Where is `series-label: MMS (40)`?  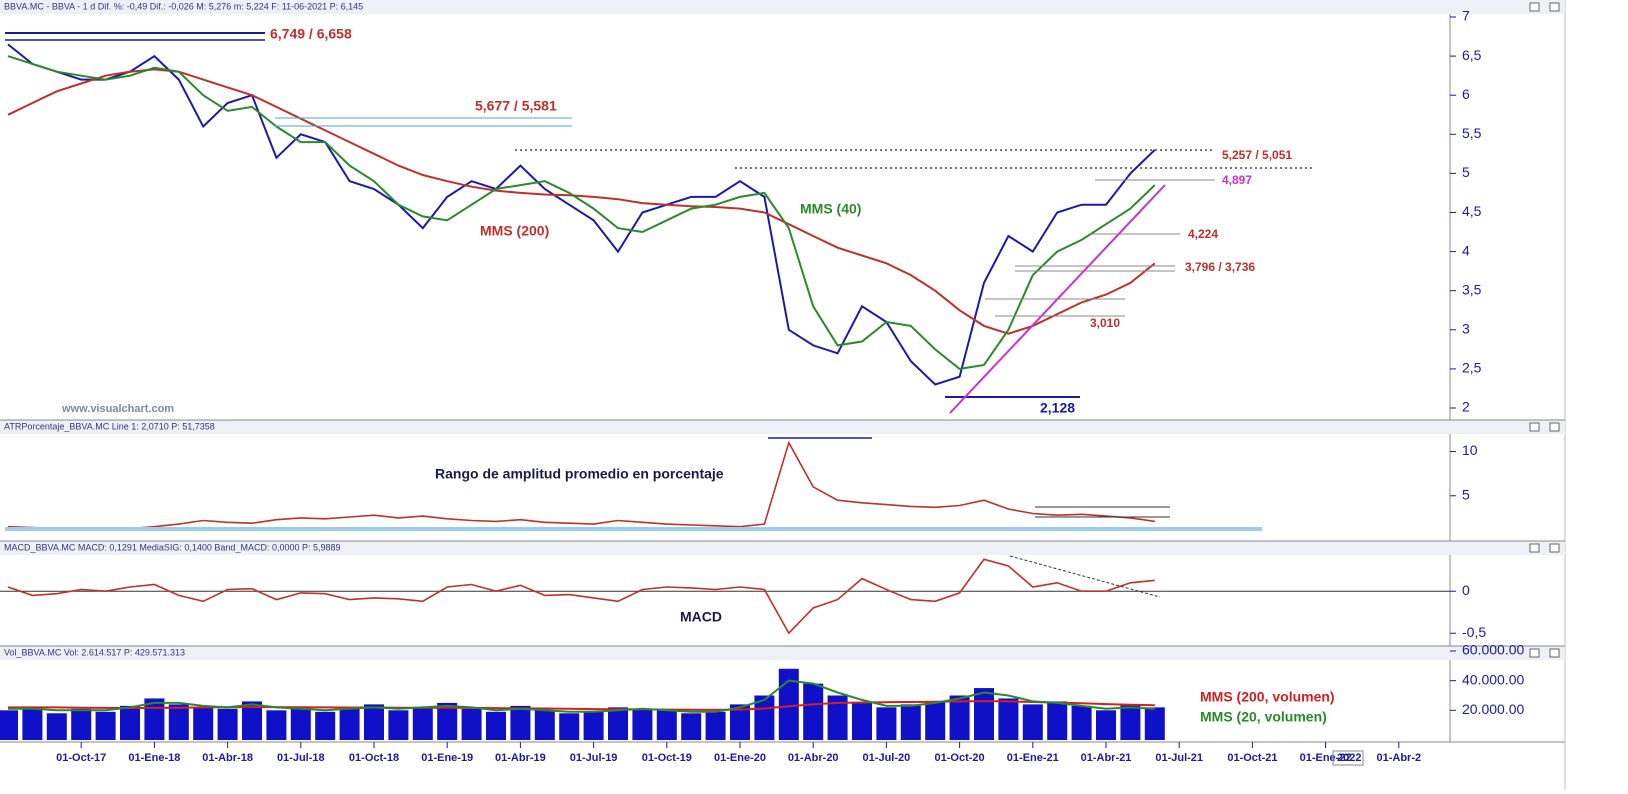 series-label: MMS (40) is located at coordinates (830, 209).